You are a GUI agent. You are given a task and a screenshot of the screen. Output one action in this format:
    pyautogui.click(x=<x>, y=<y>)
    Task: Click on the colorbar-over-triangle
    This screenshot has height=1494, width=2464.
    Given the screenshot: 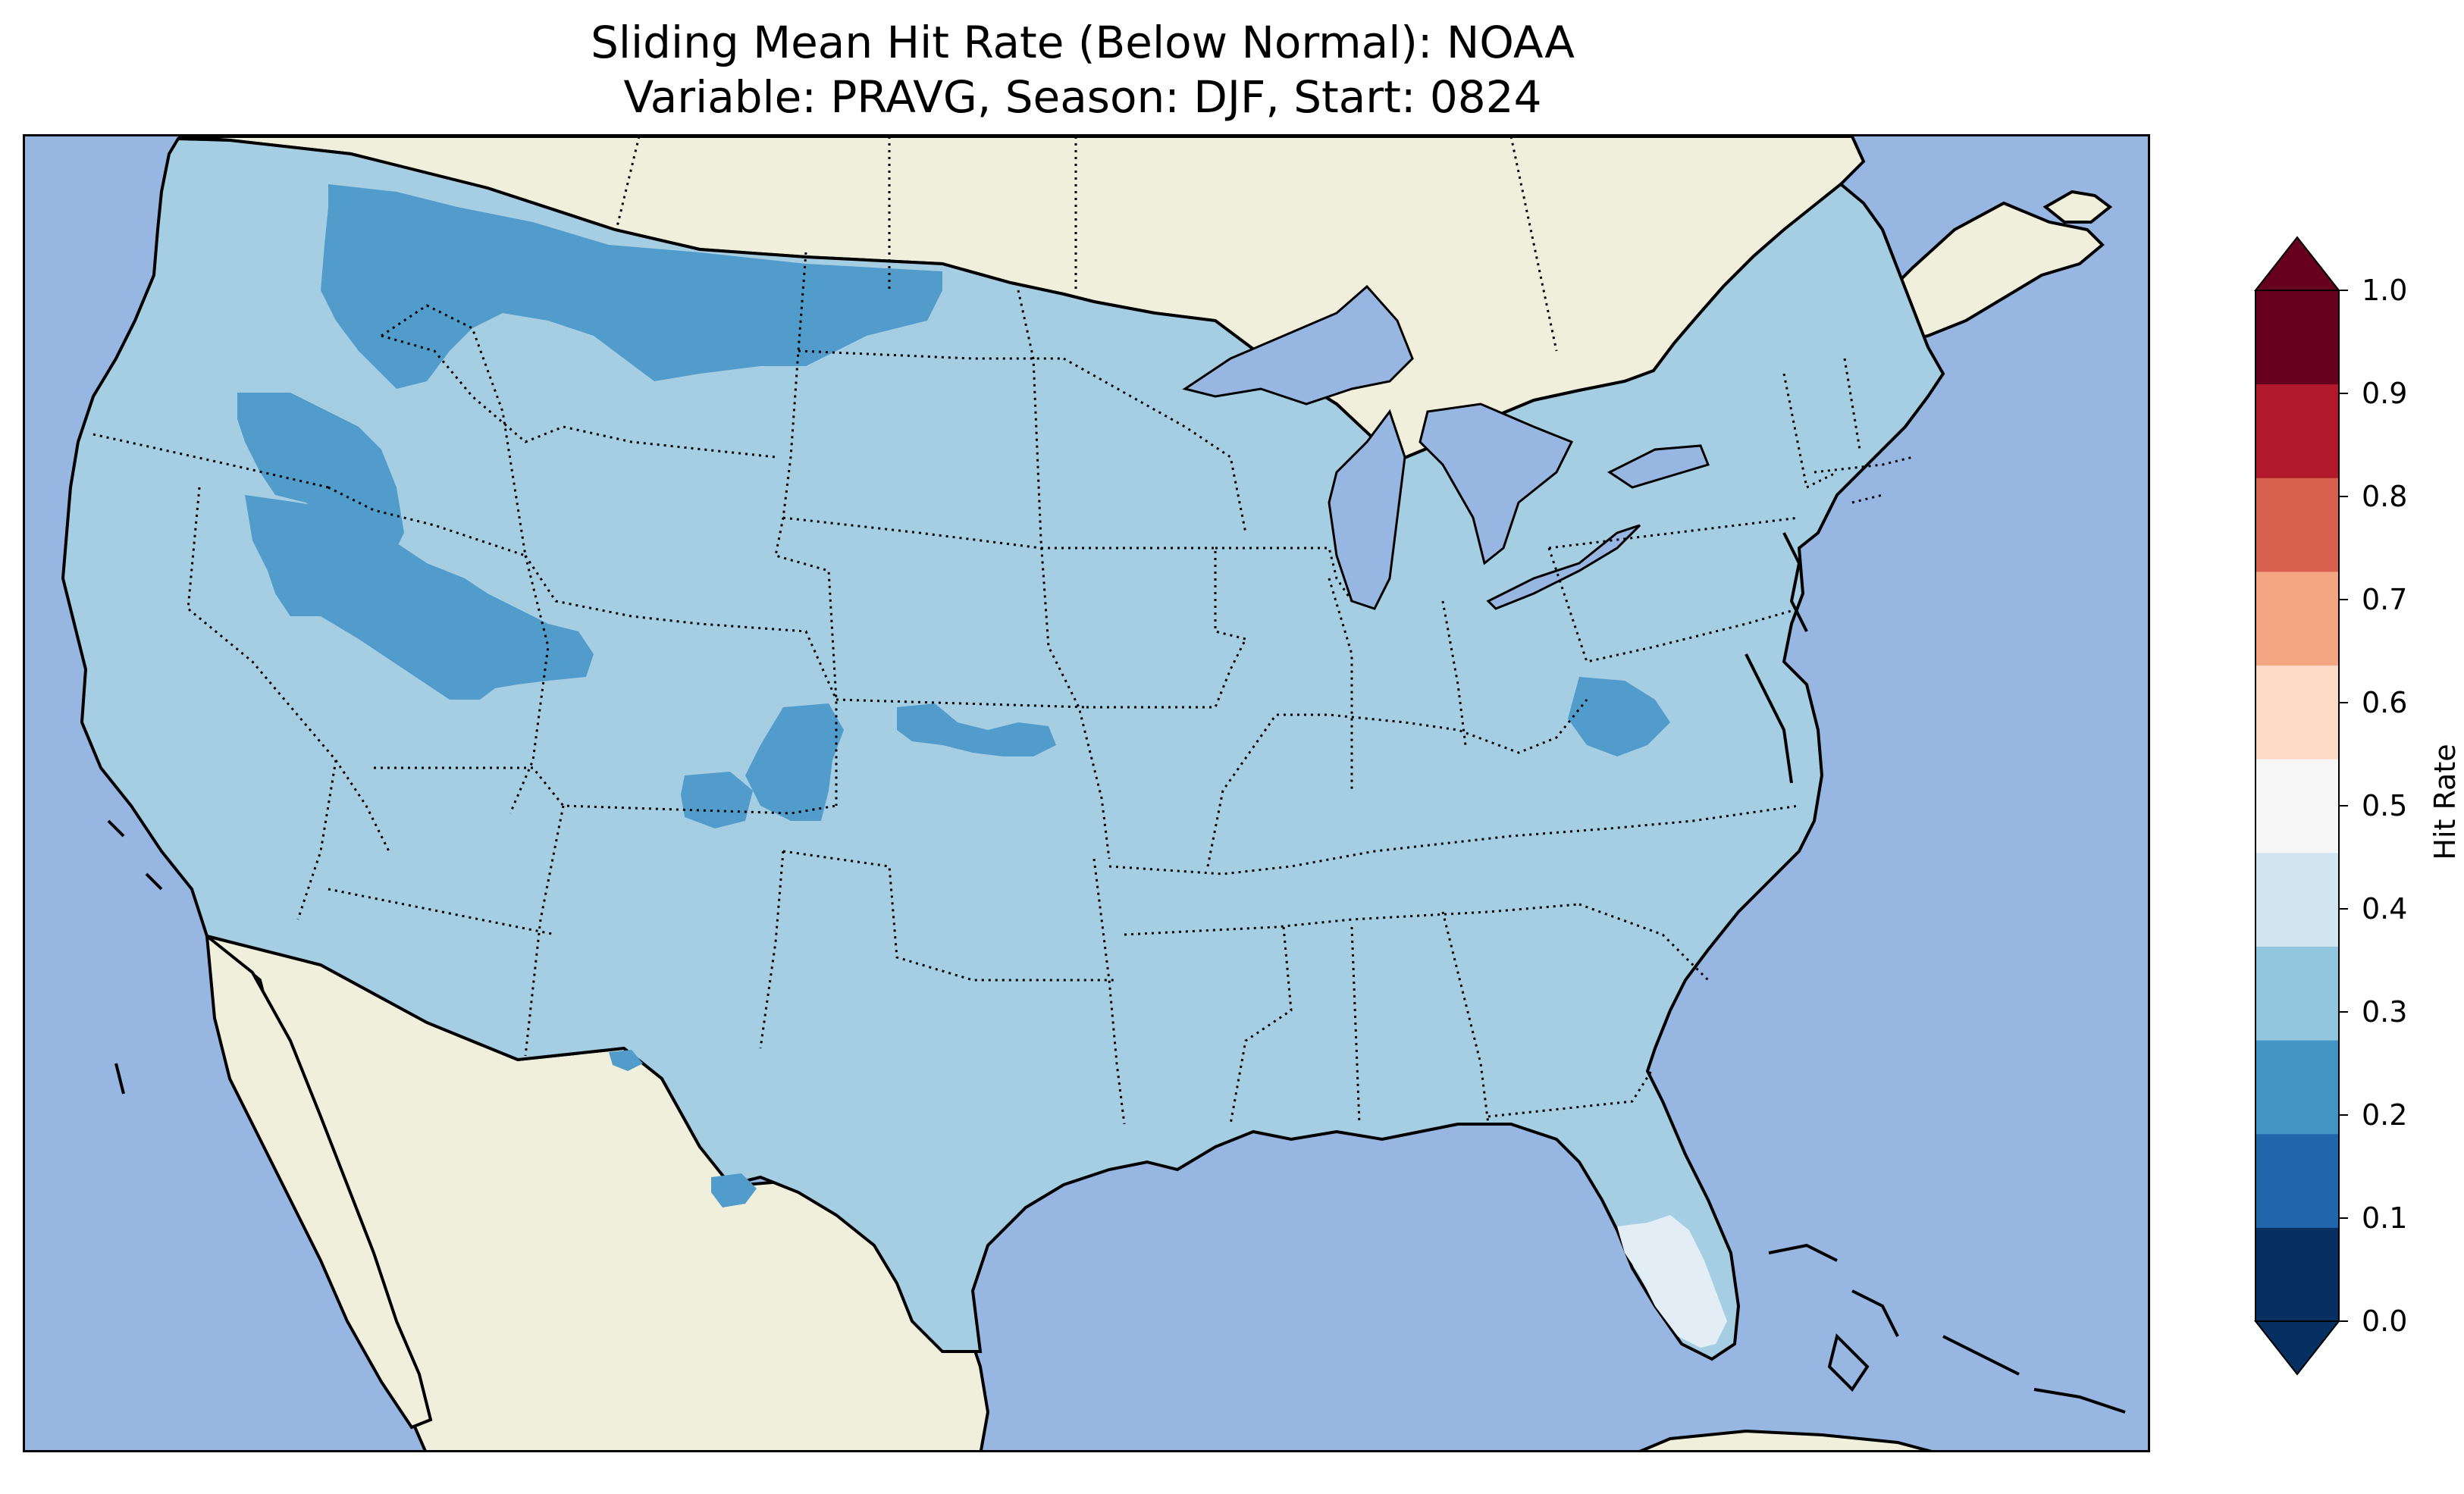 What is the action you would take?
    pyautogui.click(x=2297, y=263)
    